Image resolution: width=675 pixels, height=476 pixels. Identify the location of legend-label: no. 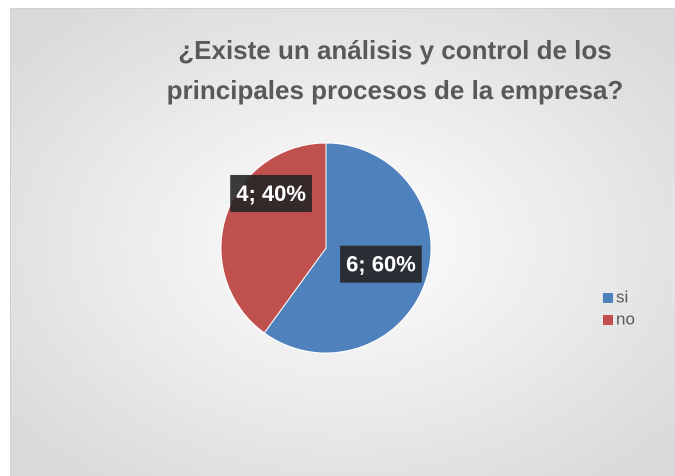
(625, 318).